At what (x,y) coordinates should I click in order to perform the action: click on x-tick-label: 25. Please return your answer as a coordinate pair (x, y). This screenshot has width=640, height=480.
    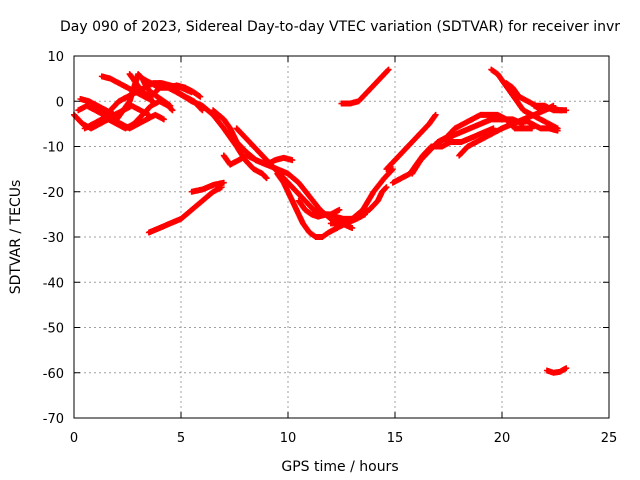
    Looking at the image, I should click on (609, 438).